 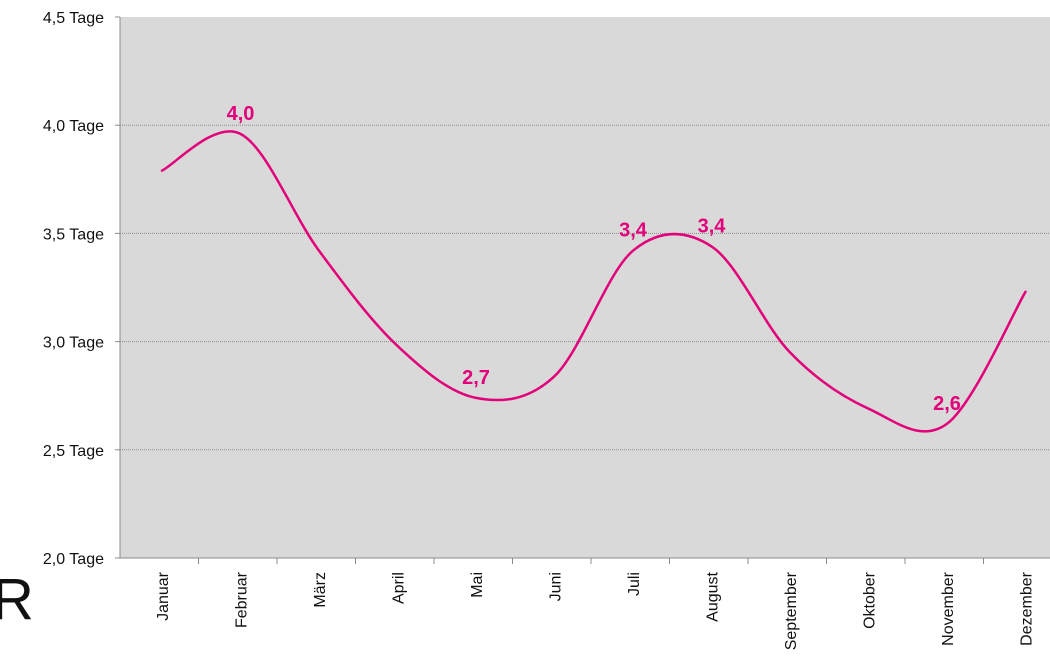 I want to click on y-tick-label: 2,5 Tage, so click(x=73, y=451).